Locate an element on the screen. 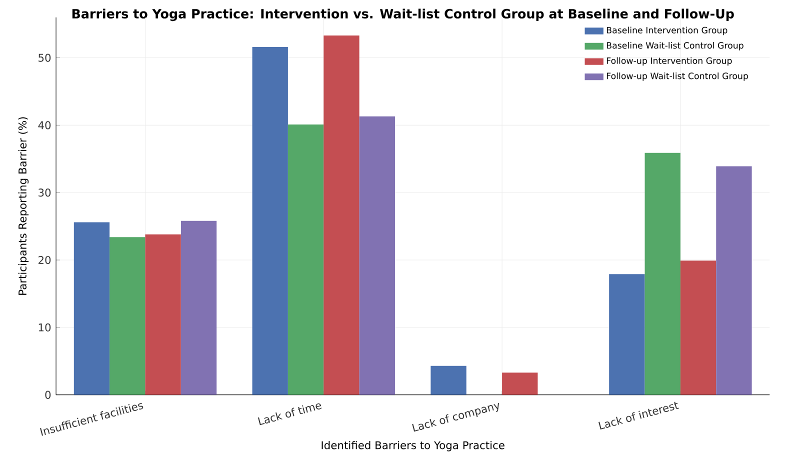 The width and height of the screenshot is (807, 462). legend-label: Baseline Wait-list Control Group is located at coordinates (675, 46).